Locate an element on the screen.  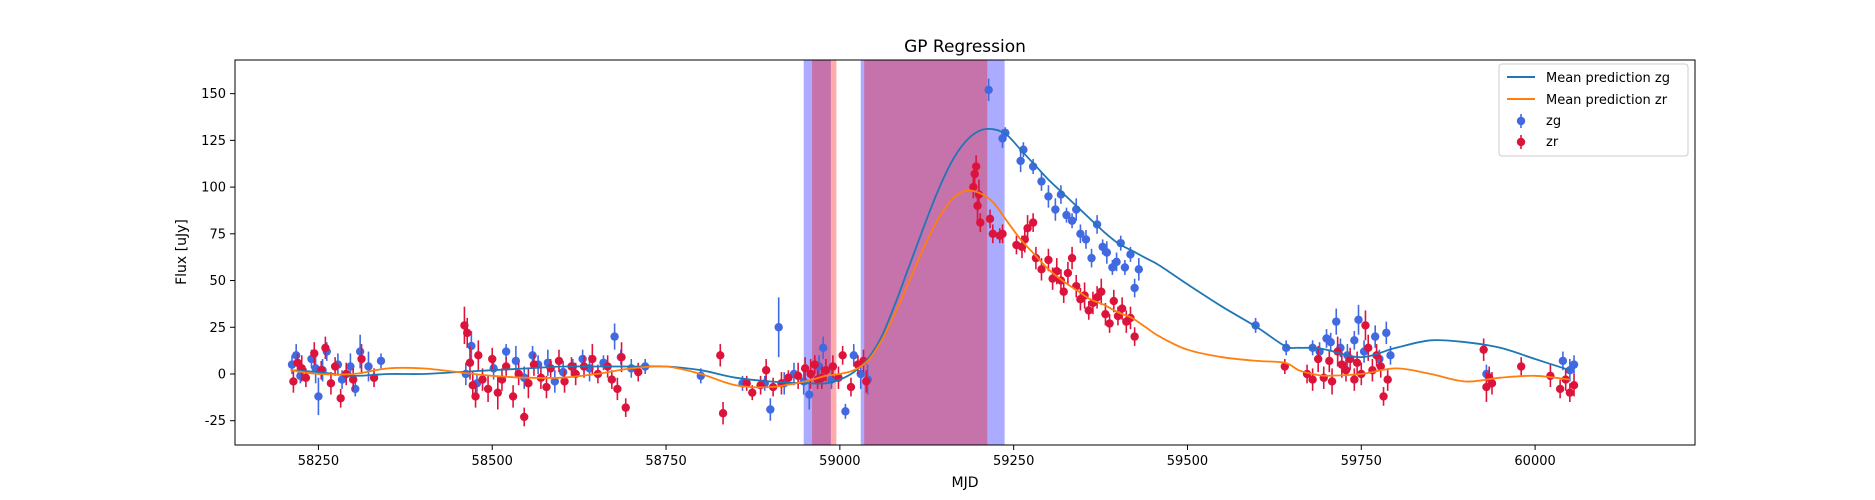
legend-box is located at coordinates (1593, 110).